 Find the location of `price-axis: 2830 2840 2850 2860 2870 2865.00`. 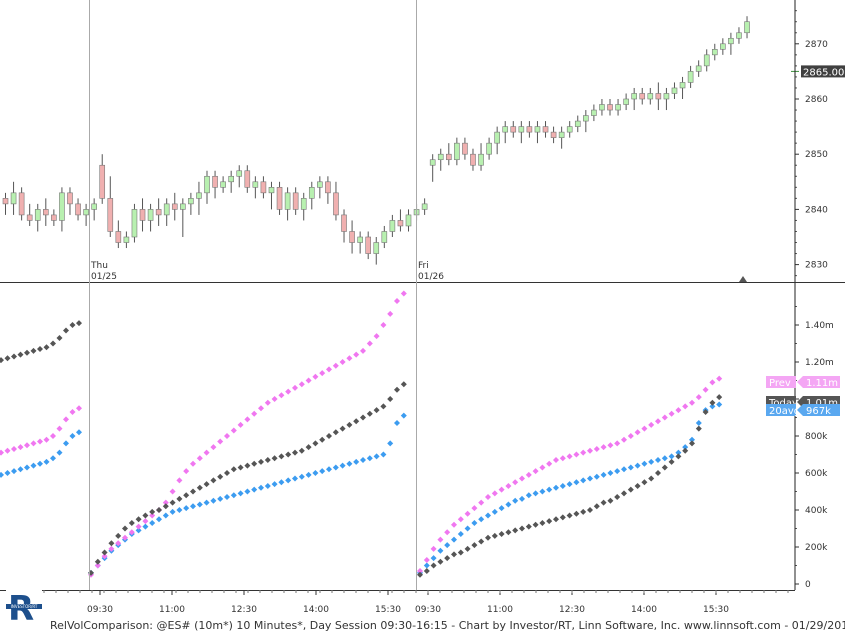

price-axis: 2830 2840 2850 2860 2870 2865.00 is located at coordinates (818, 143).